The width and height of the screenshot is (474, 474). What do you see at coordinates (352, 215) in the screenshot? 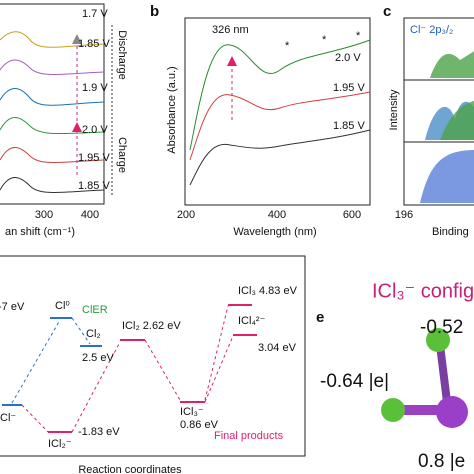
I see `tick-label: 600` at bounding box center [352, 215].